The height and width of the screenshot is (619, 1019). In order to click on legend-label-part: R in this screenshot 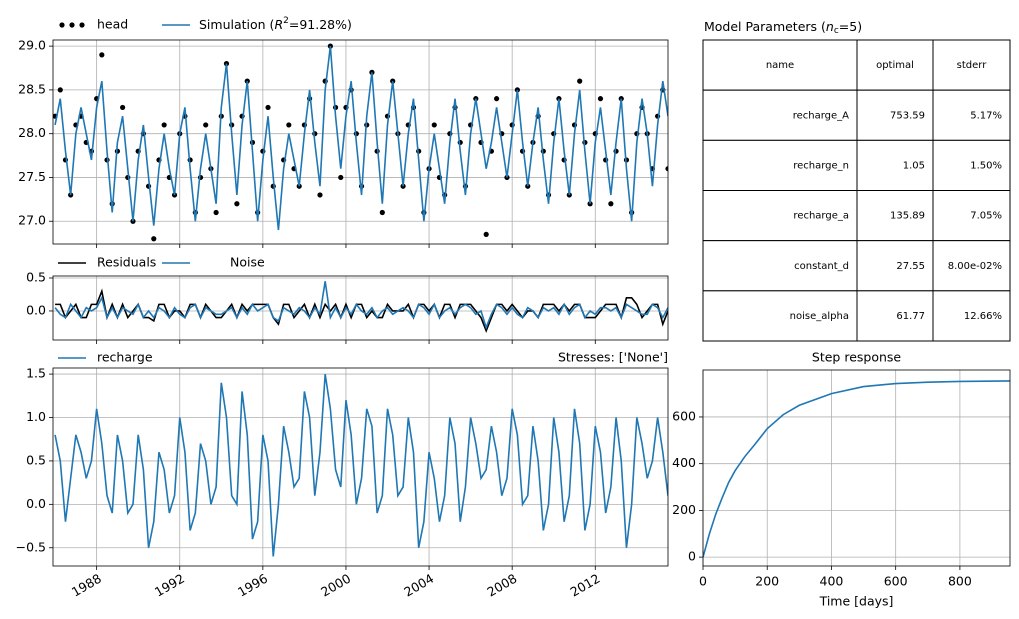, I will do `click(278, 24)`.